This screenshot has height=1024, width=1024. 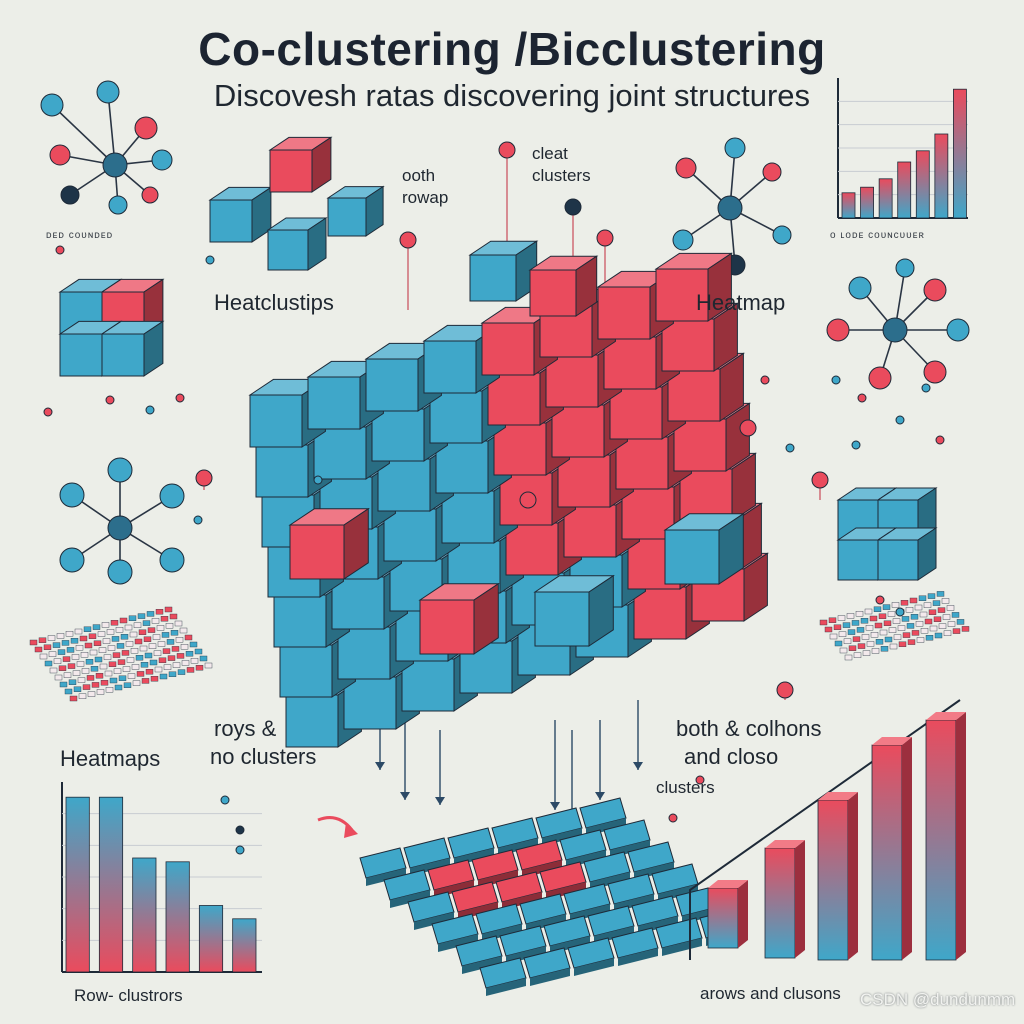 I want to click on network-graph-icon-top-left, so click(x=106, y=147).